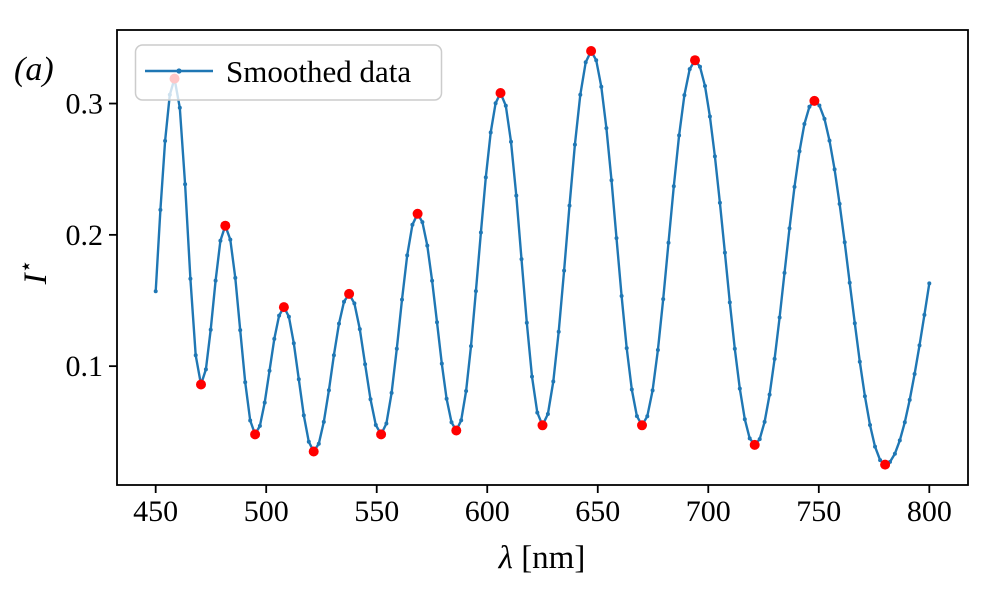  Describe the element at coordinates (542, 558) in the screenshot. I see `x-axis-label: λ [nm]` at that location.